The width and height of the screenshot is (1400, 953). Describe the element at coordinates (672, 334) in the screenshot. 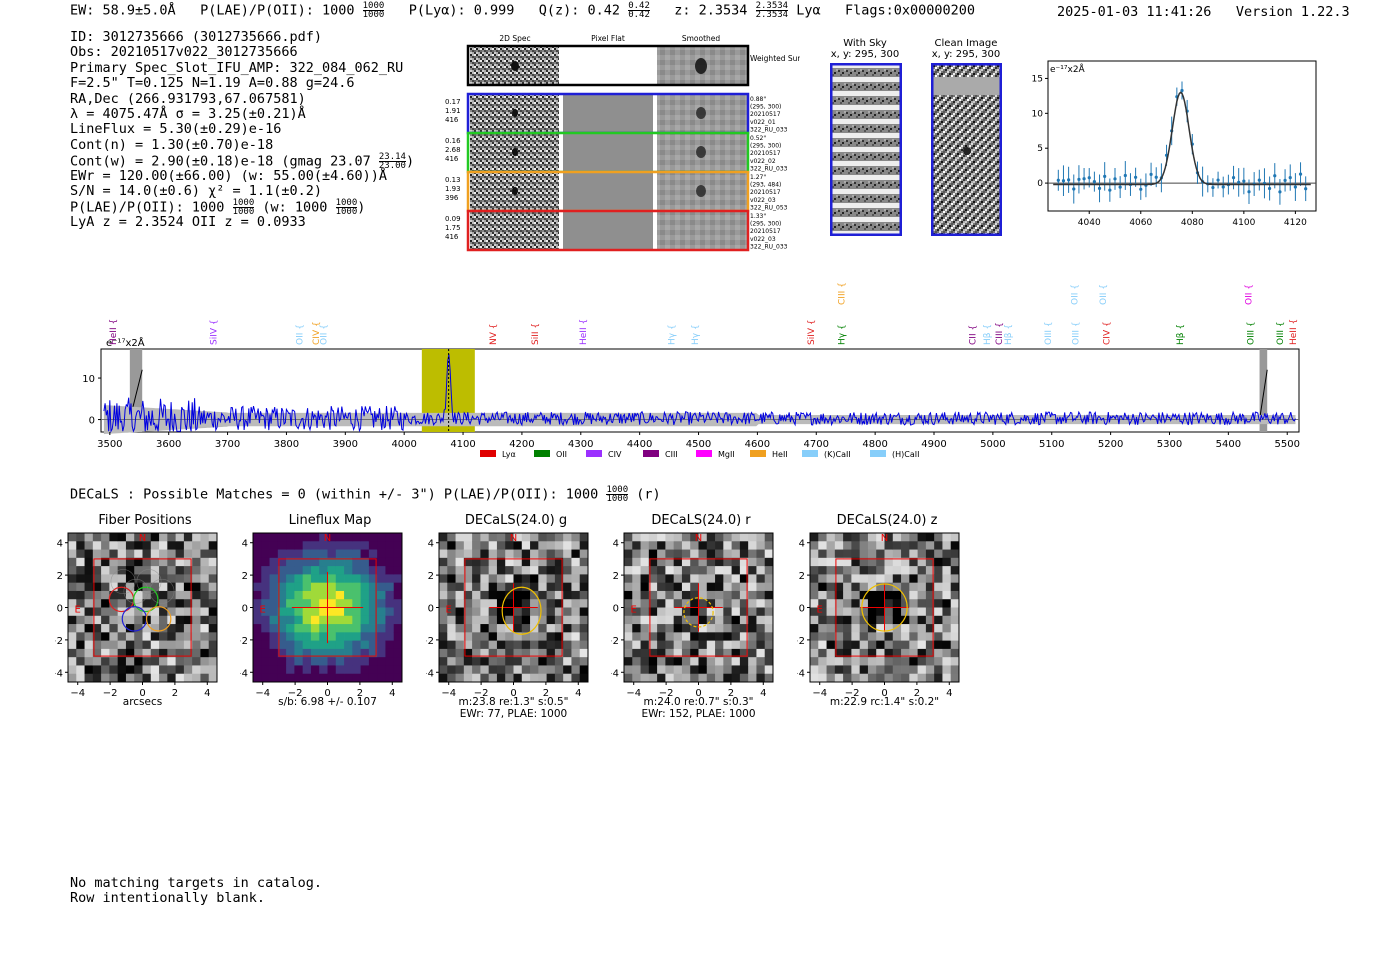

I see `emission-line-label: Hγ {` at that location.